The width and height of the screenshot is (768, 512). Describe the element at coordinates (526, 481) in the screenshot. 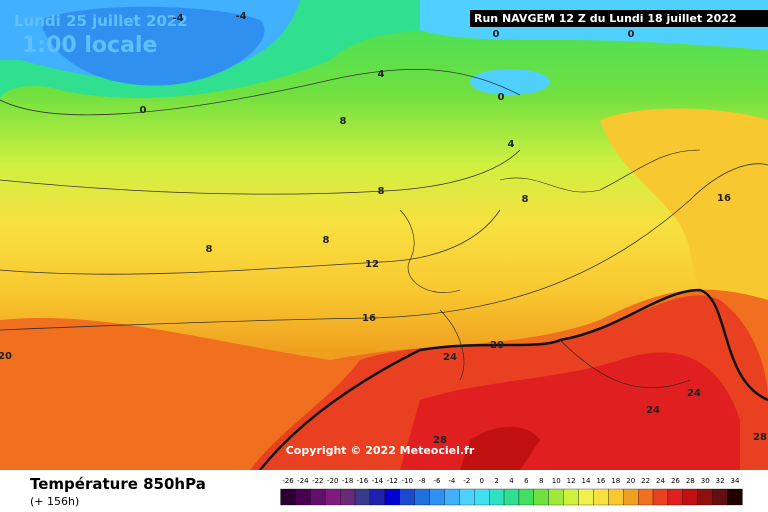

I see `legend-label: 6` at that location.